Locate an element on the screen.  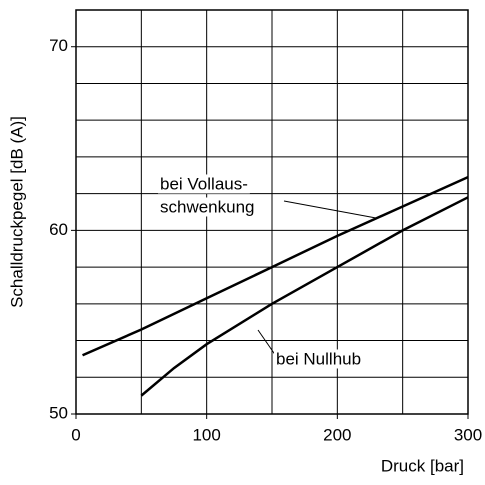
y-tick-label: 70 is located at coordinates (58, 45).